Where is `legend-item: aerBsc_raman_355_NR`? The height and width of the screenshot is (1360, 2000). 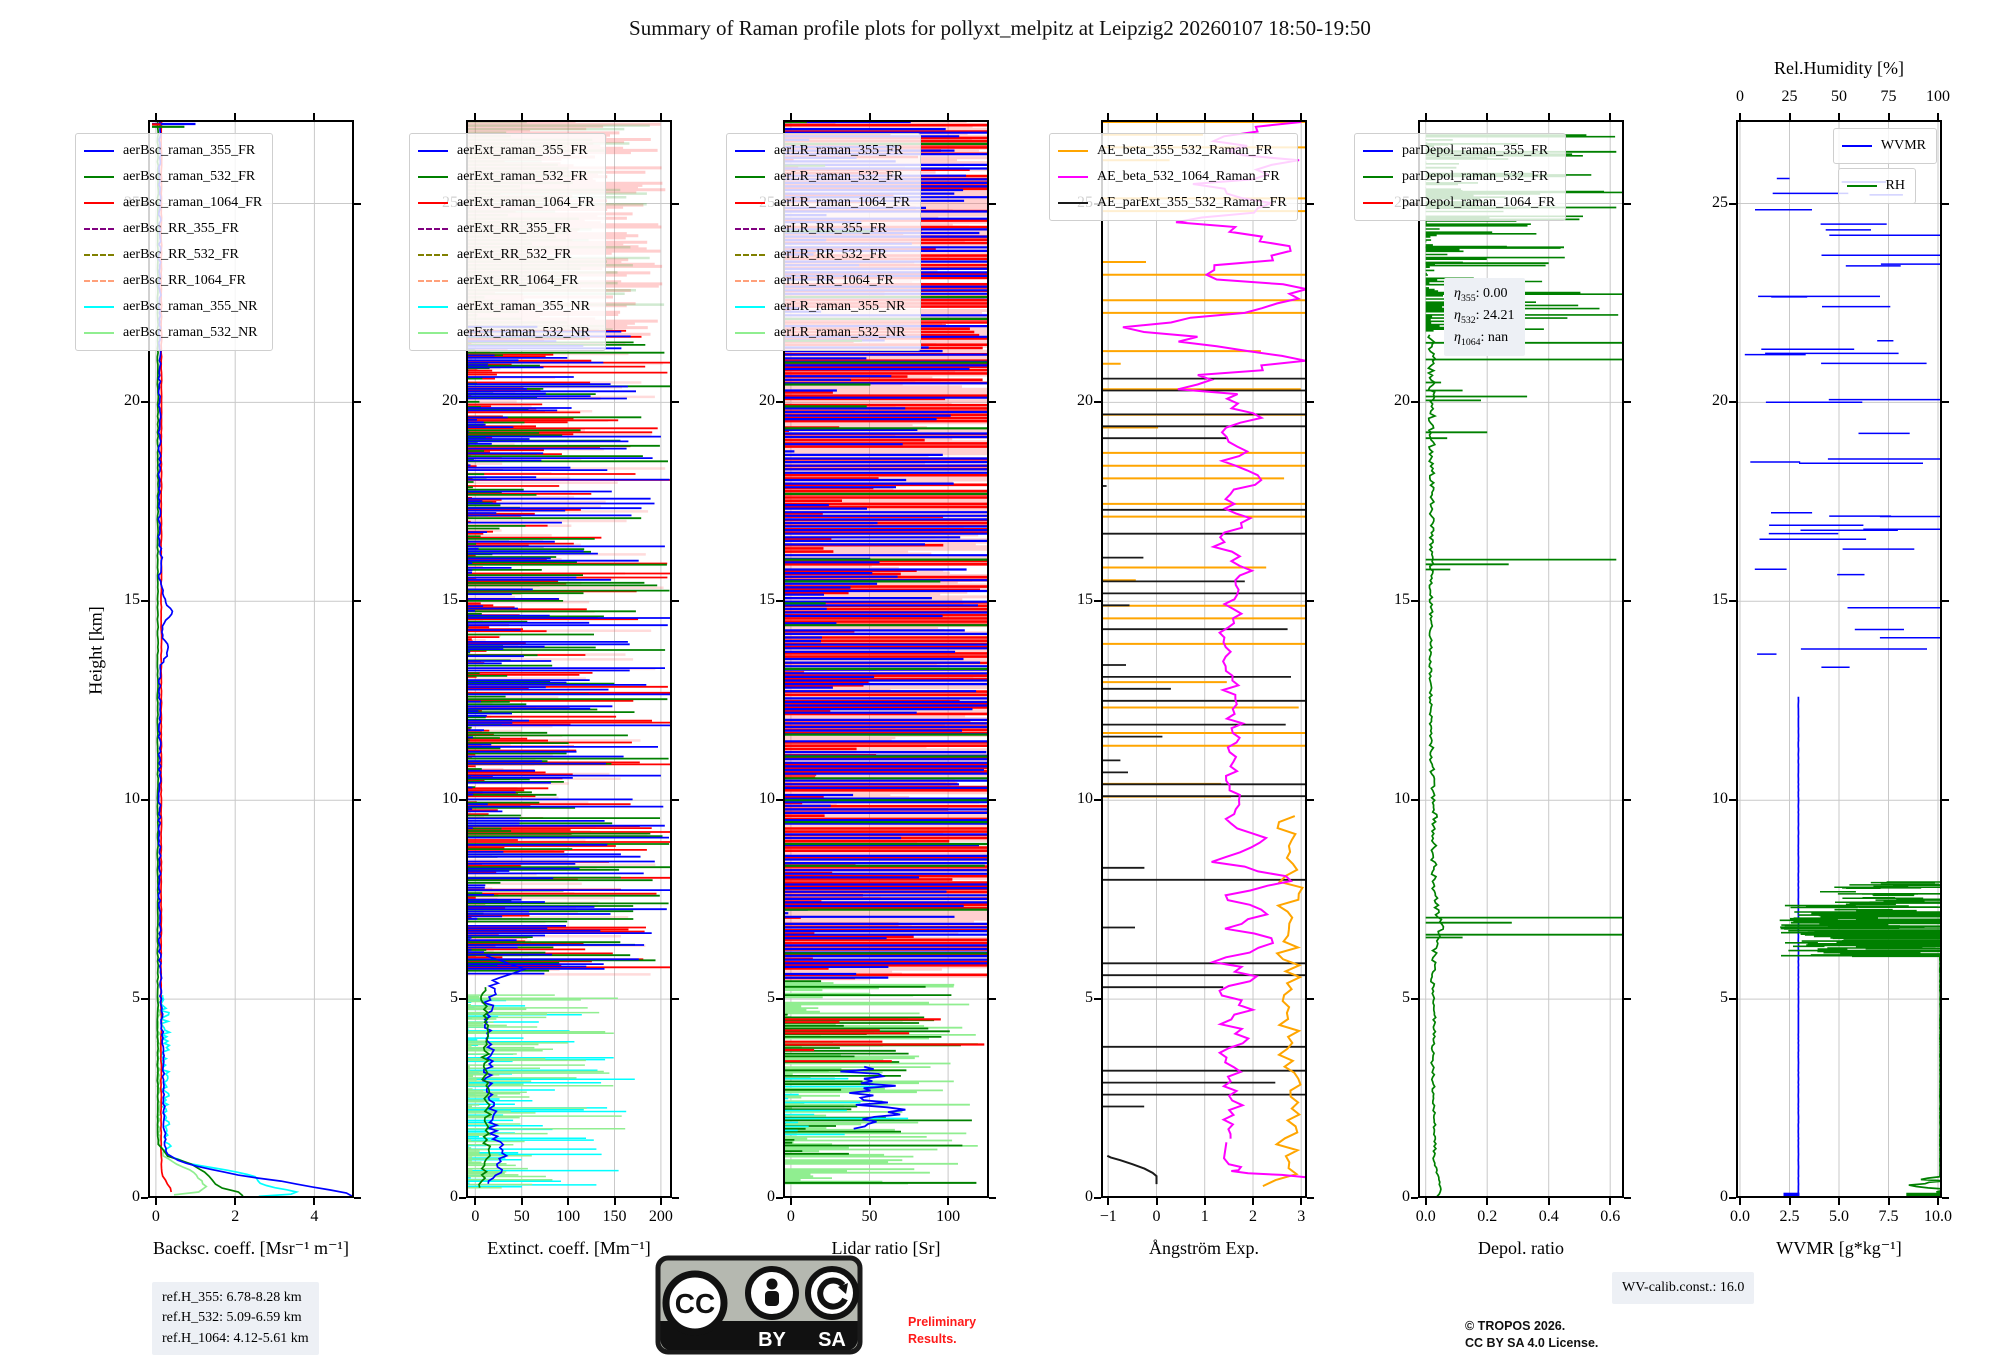
legend-item: aerBsc_raman_355_NR is located at coordinates (173, 307).